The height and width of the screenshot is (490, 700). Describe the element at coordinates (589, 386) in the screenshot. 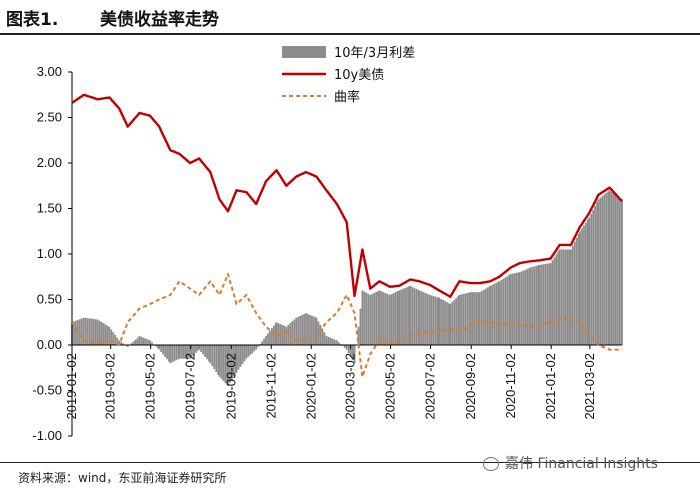

I see `x-tick-label: 2021-03-02` at that location.